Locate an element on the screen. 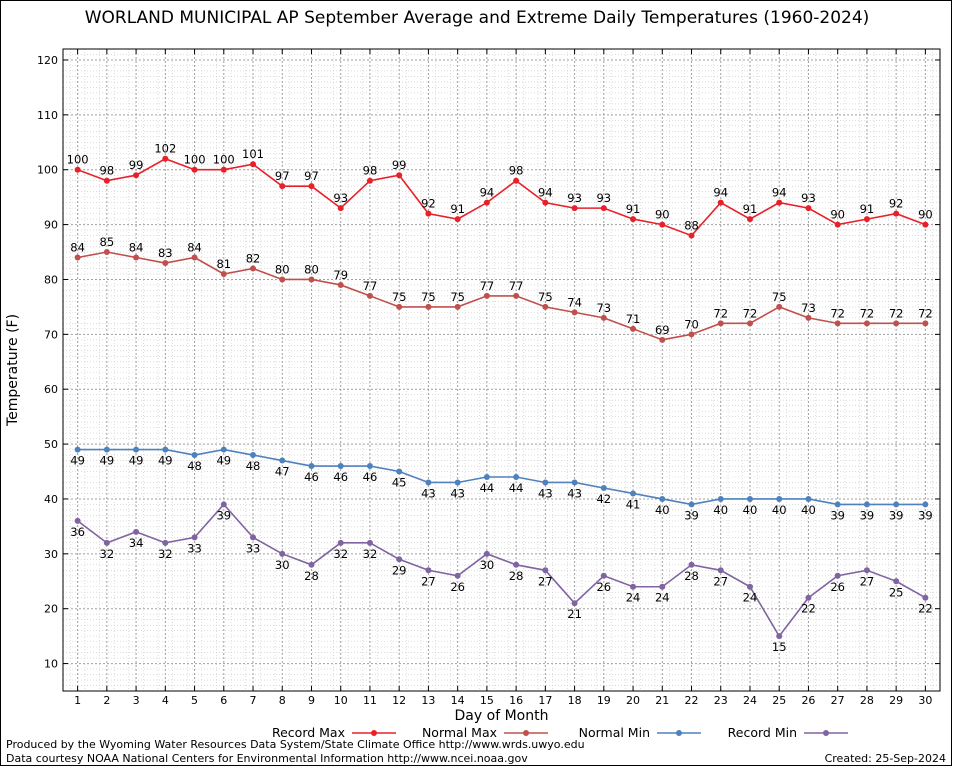  x-tick-label: 29 is located at coordinates (896, 700).